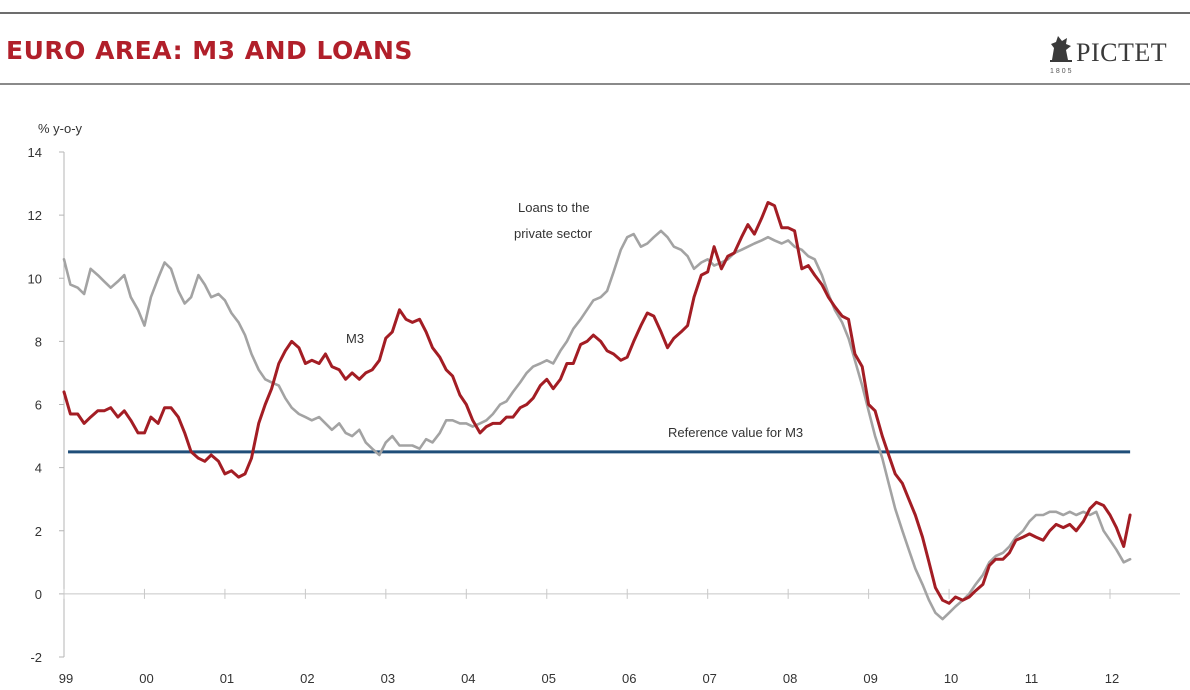 The height and width of the screenshot is (690, 1190). Describe the element at coordinates (60, 128) in the screenshot. I see `y-axis-label: % y-o-y` at that location.